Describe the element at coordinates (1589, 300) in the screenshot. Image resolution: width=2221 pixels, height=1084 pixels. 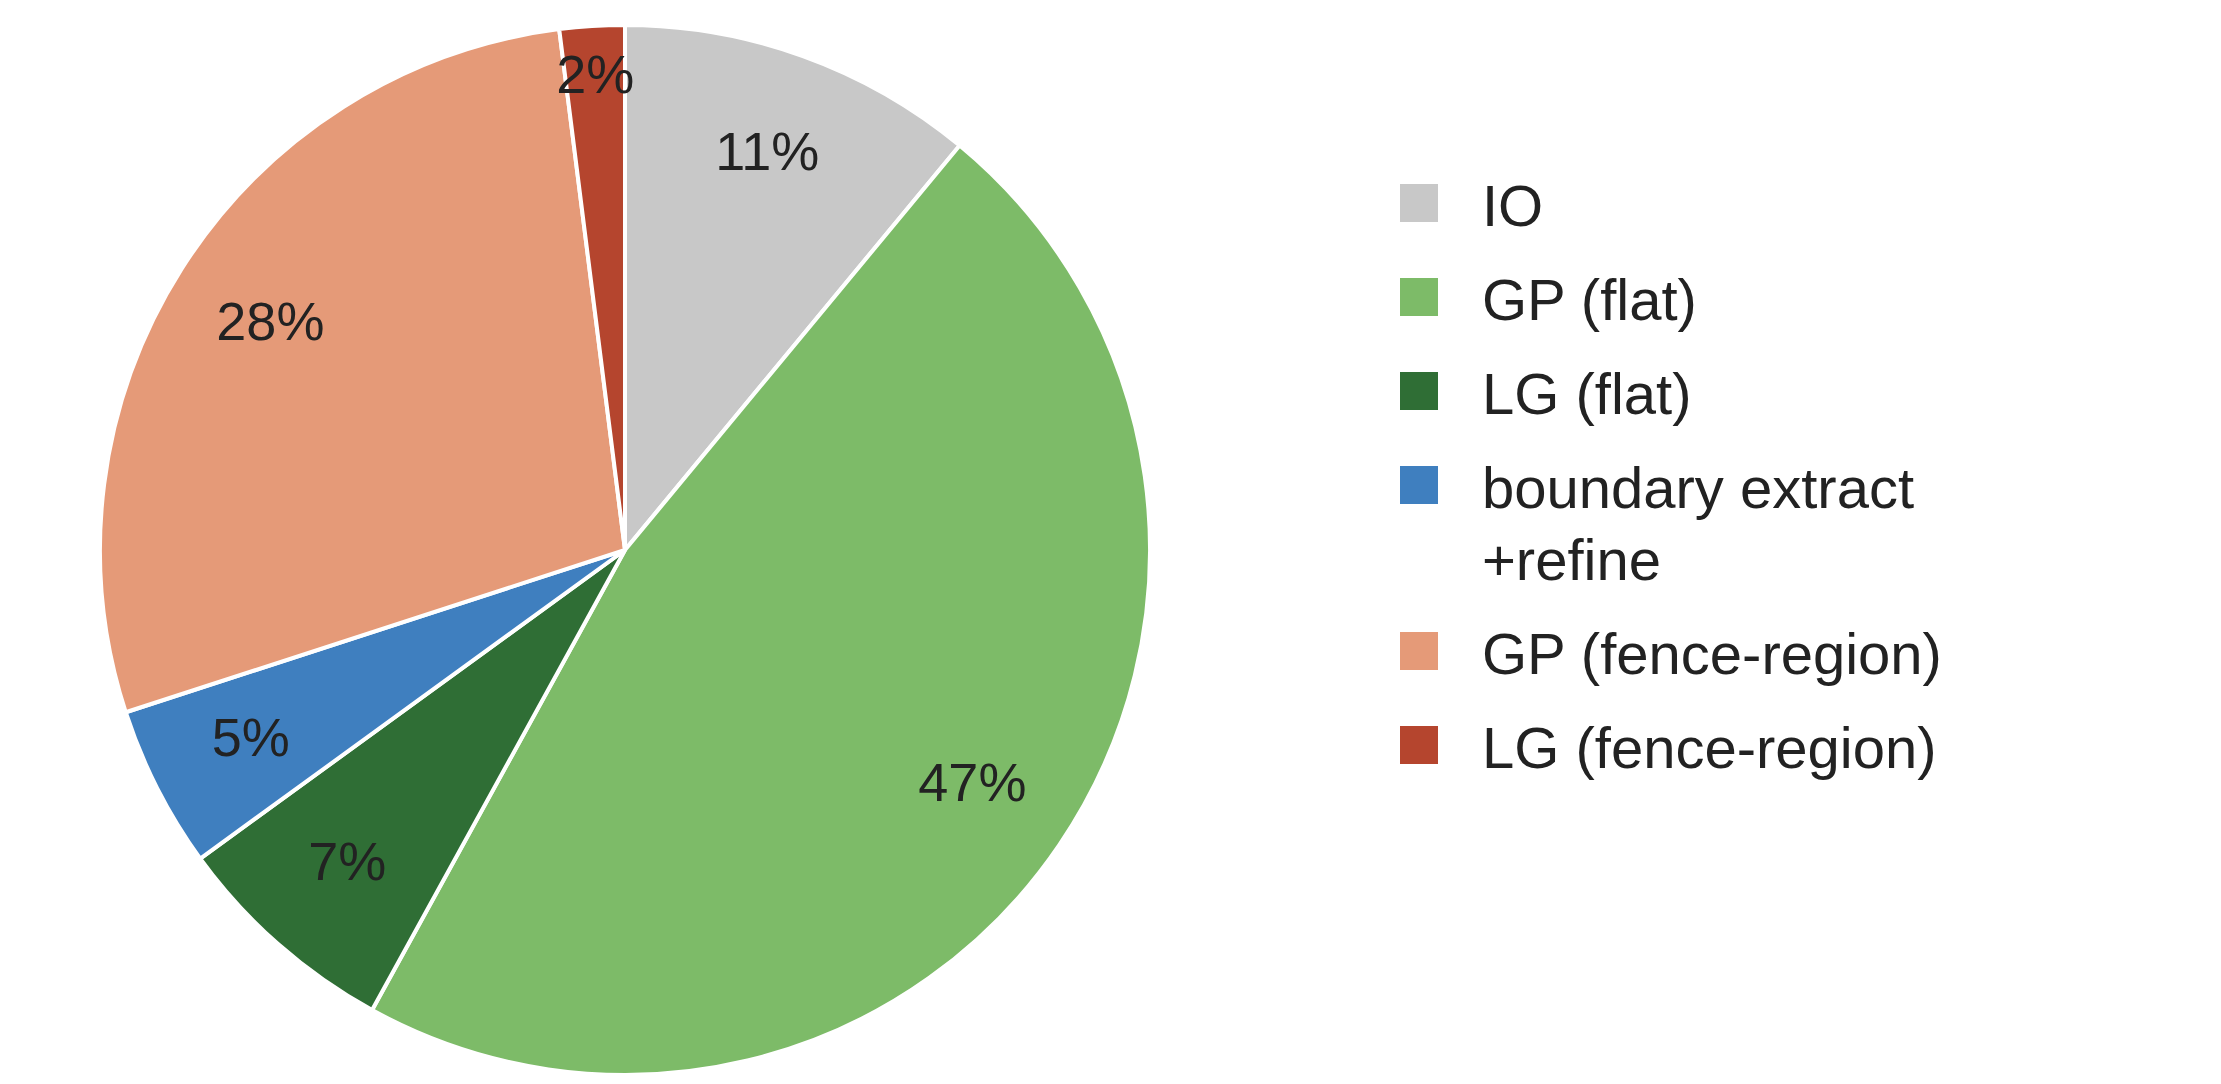
I see `legend-label: GP (flat)` at that location.